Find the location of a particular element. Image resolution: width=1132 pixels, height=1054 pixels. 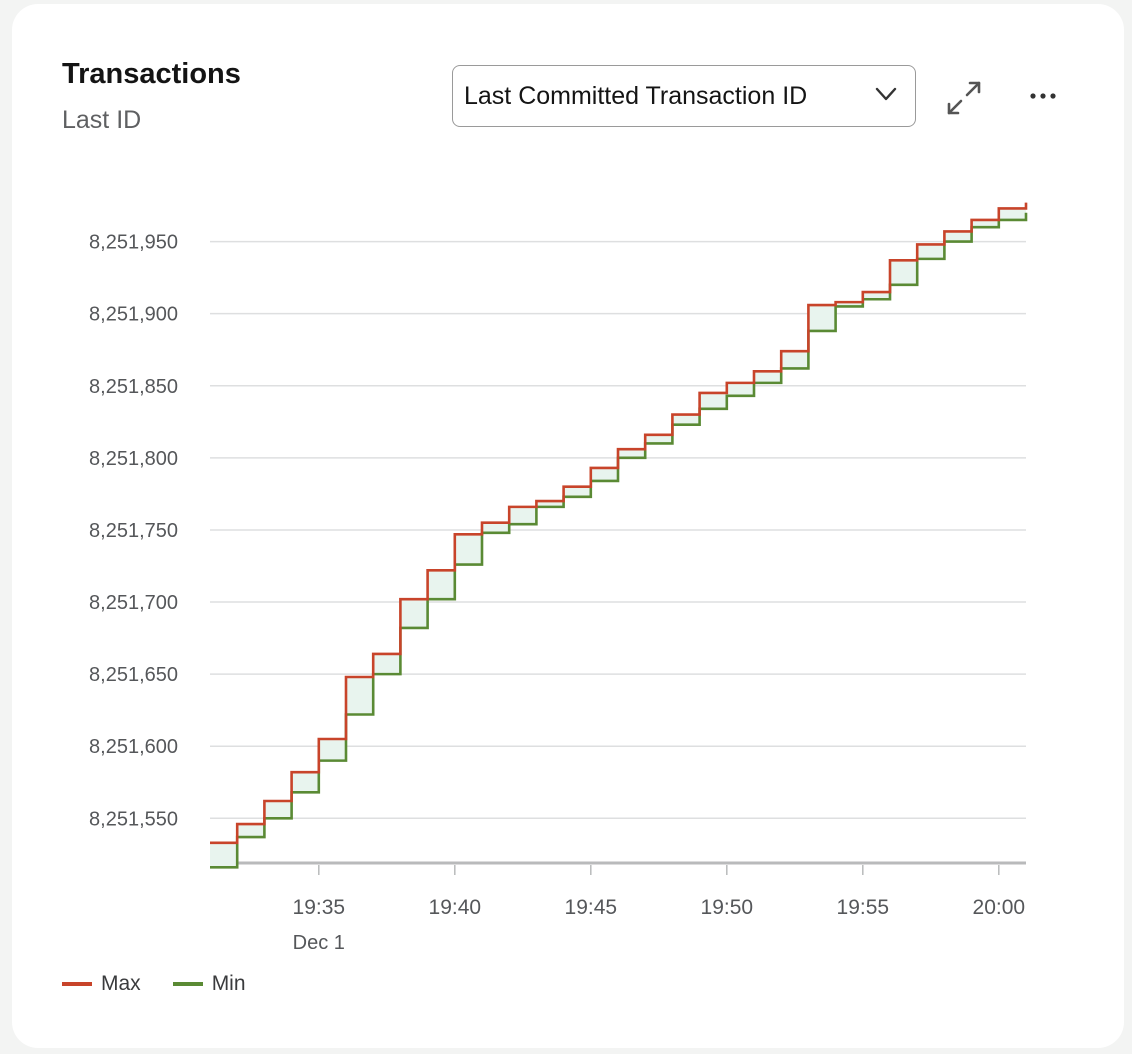

x-date-label: Dec 1 is located at coordinates (319, 943).